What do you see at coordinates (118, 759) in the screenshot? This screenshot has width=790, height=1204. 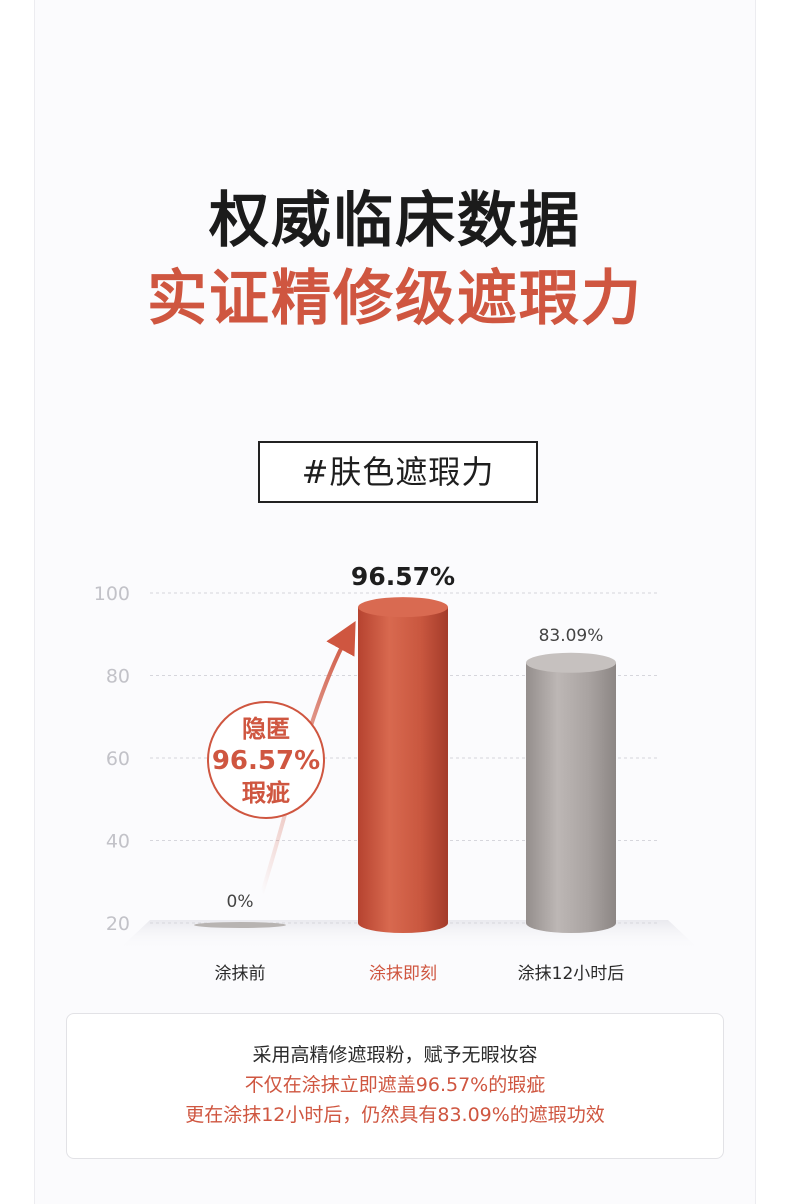 I see `y-tick-label: 60` at bounding box center [118, 759].